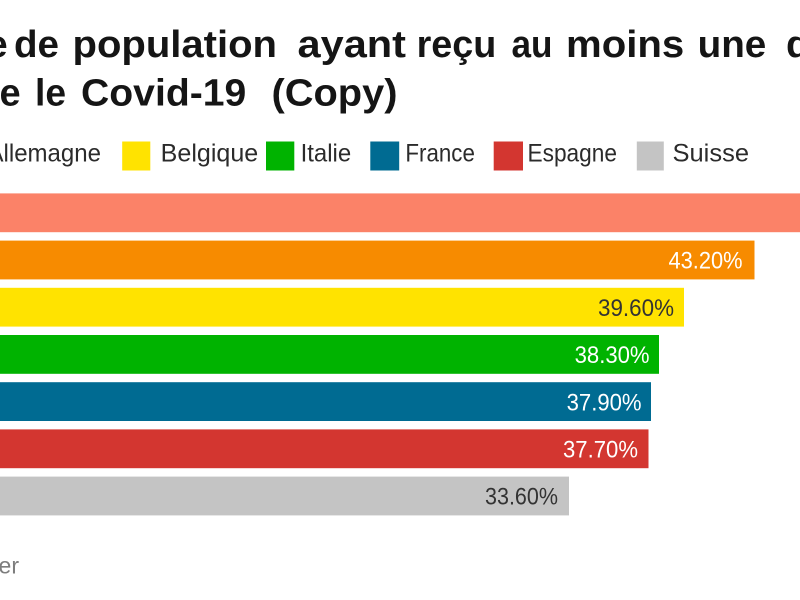 The width and height of the screenshot is (800, 600). What do you see at coordinates (612, 355) in the screenshot?
I see `svg-text: 38.30%` at bounding box center [612, 355].